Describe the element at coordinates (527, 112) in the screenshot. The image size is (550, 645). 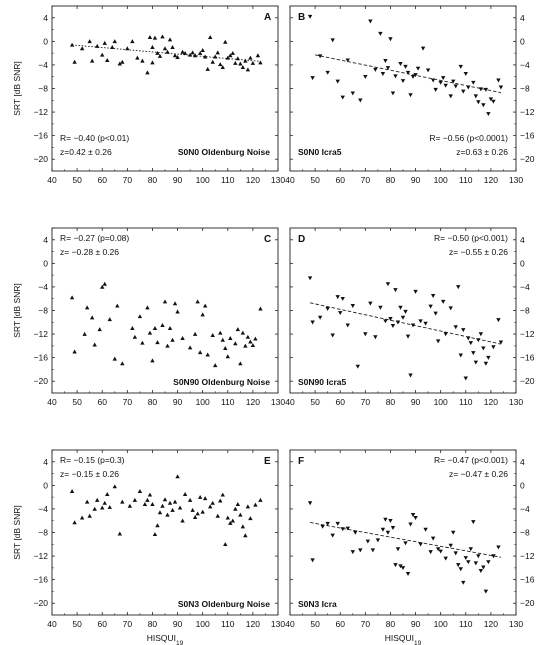
I see `y-tick-label: −12` at that location.